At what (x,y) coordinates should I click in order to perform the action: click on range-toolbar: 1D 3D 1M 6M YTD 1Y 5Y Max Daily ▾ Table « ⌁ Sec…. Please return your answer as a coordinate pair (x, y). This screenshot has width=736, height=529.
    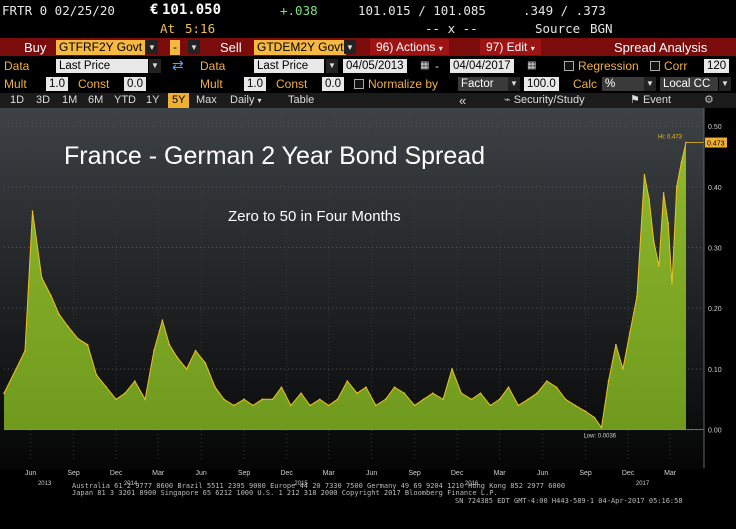
    Looking at the image, I should click on (368, 100).